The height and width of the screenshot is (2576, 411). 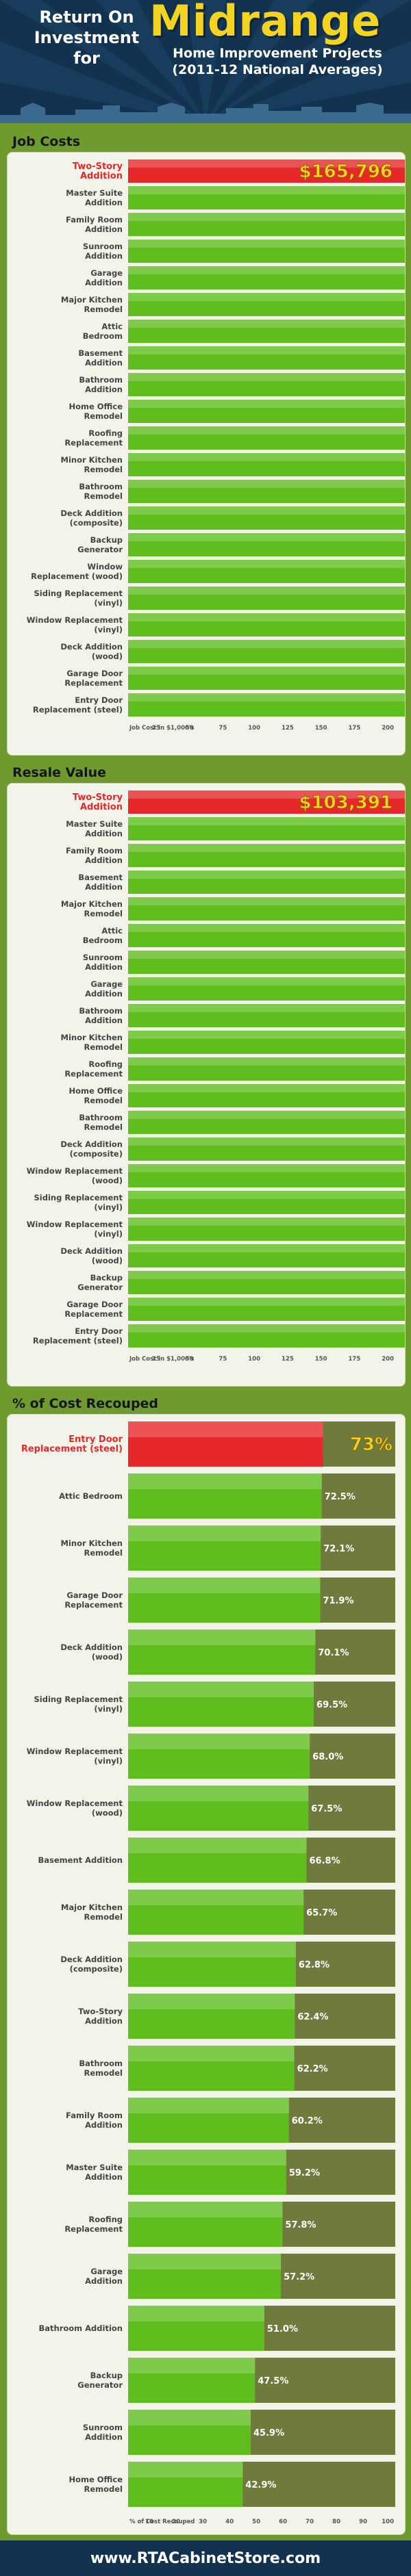 I want to click on category-label: Window Replacement, so click(x=75, y=1224).